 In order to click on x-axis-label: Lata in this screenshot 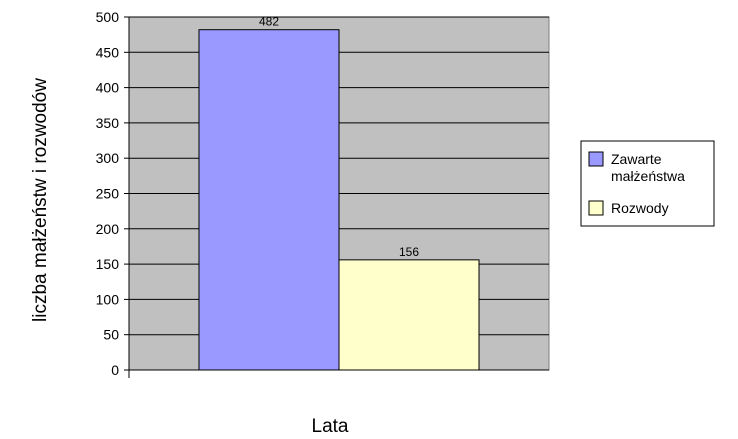, I will do `click(330, 426)`.